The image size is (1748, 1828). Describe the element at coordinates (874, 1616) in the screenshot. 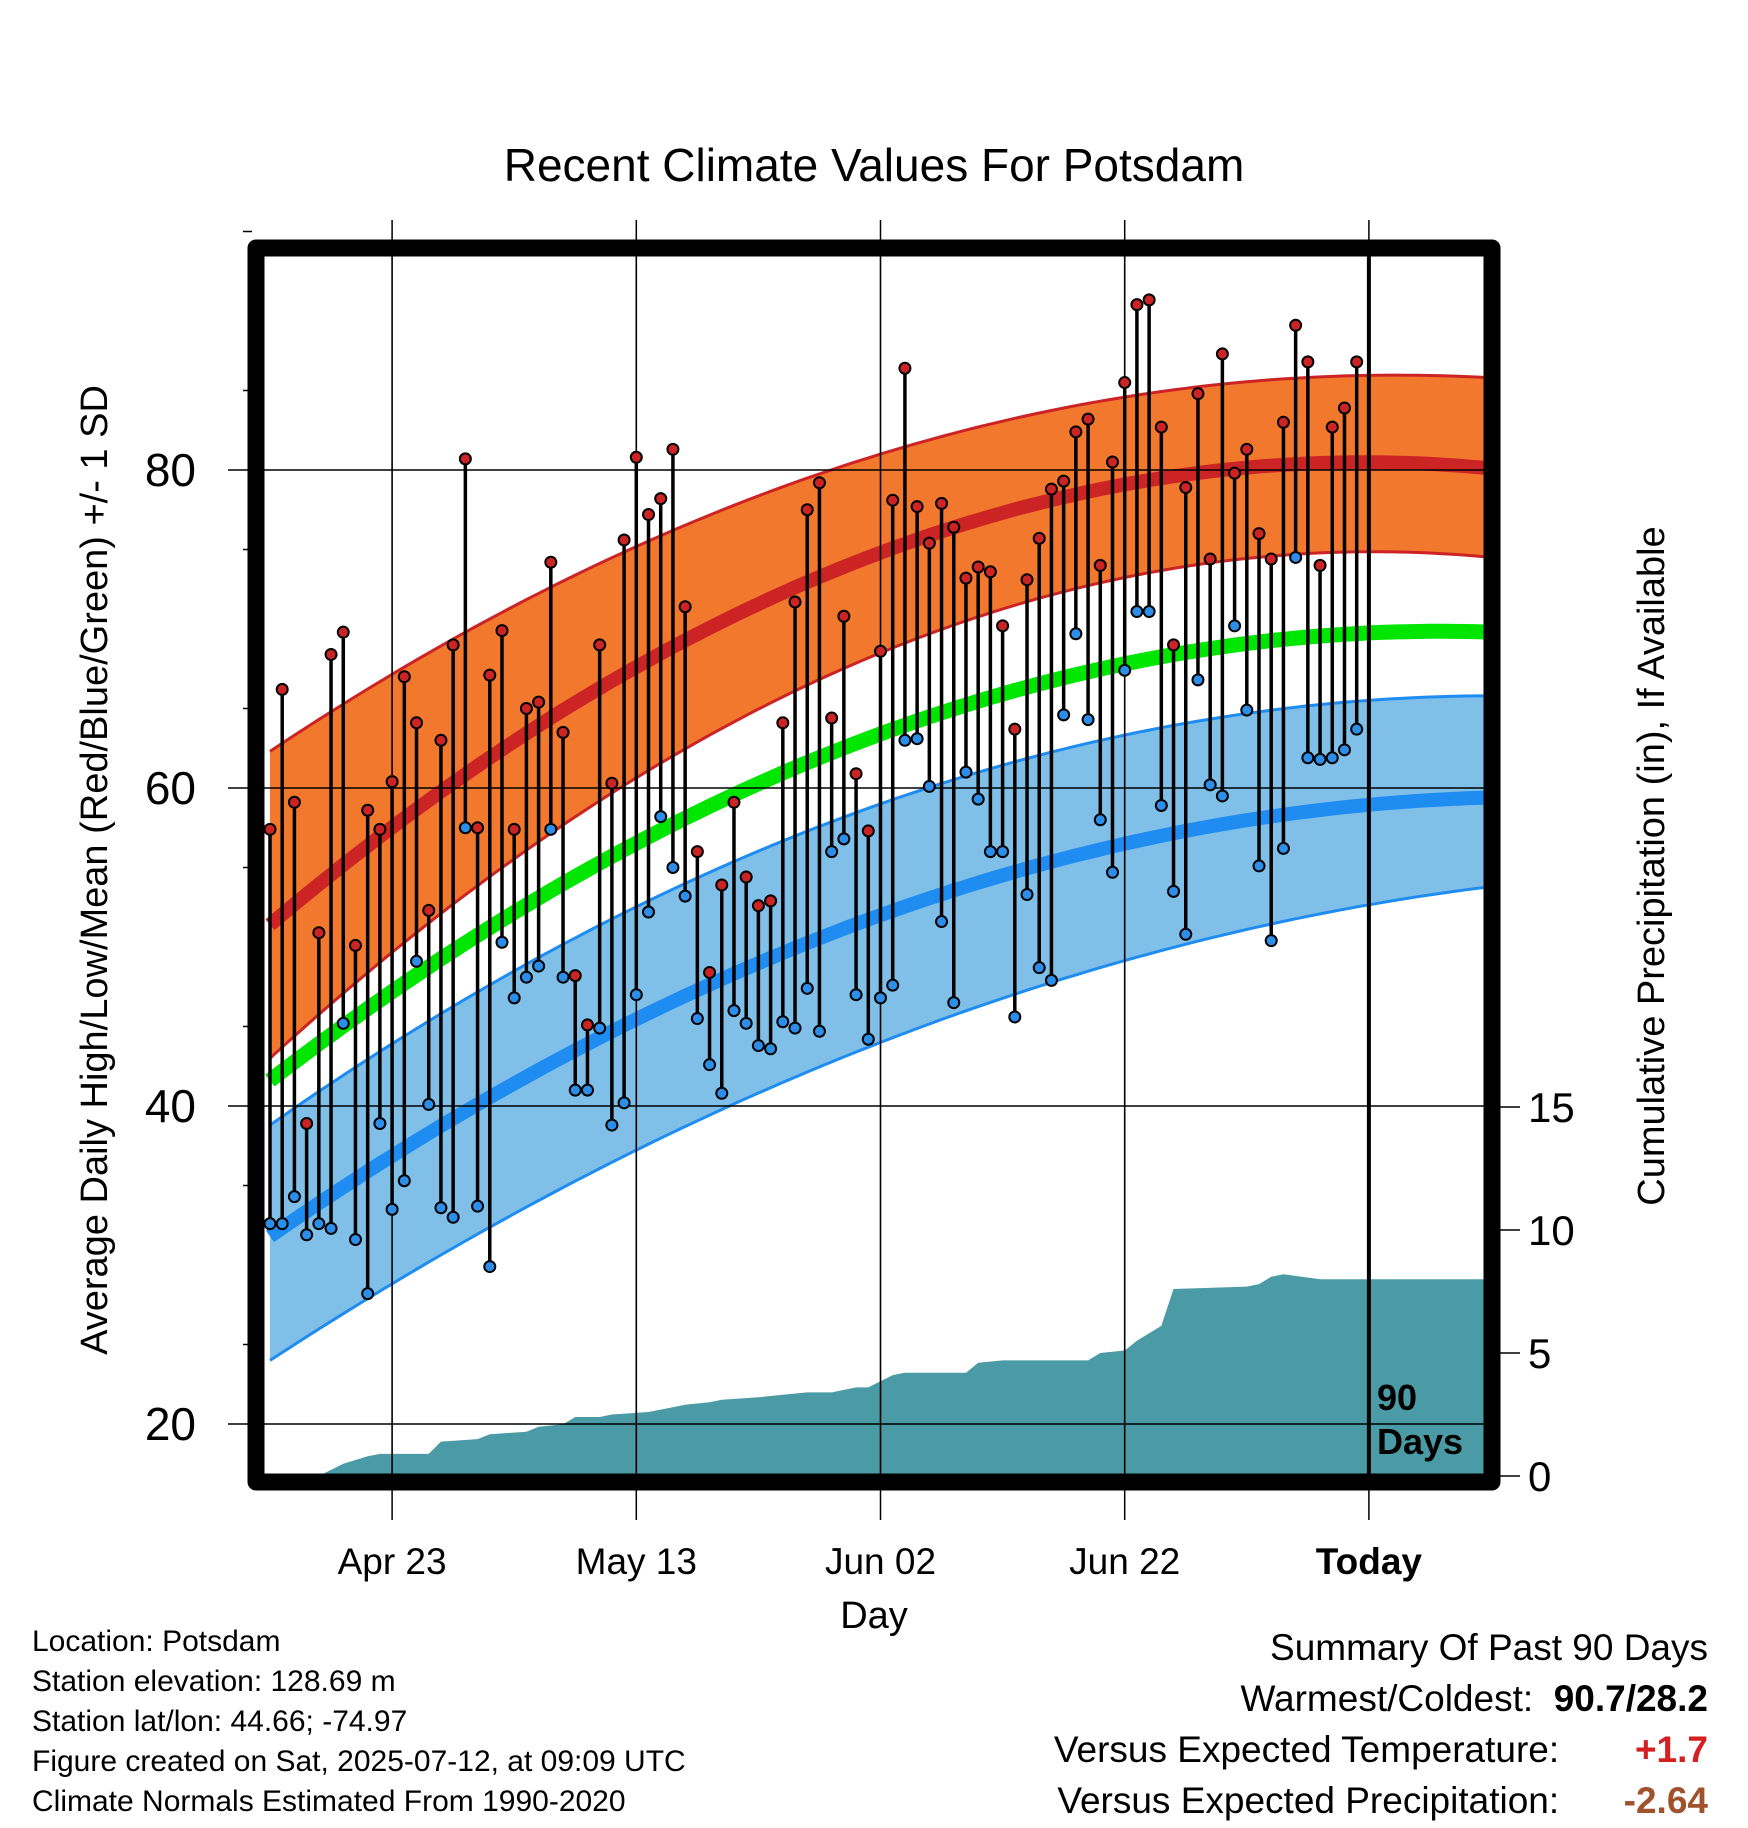

I see `x-axis-label: Day` at that location.